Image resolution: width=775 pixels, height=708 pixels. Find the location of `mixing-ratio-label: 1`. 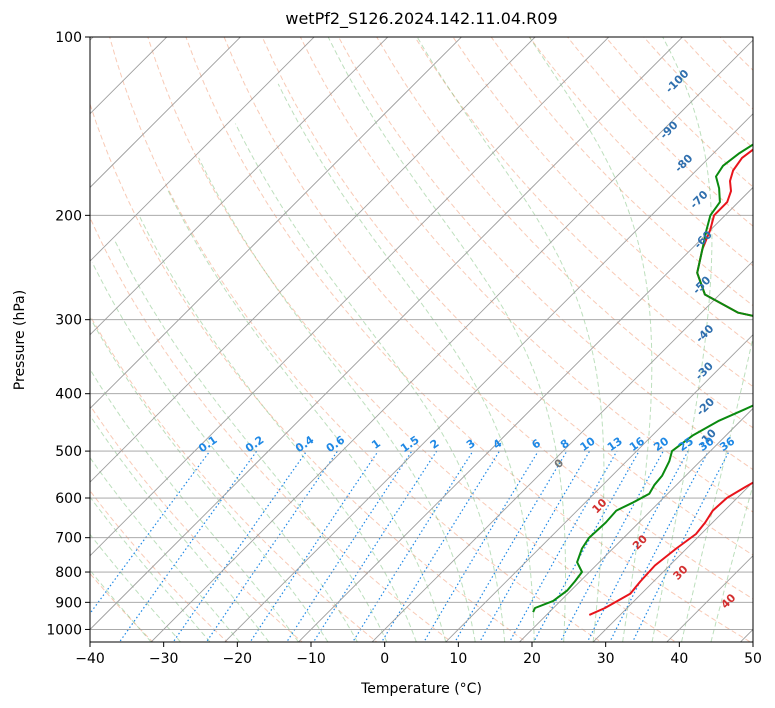

mixing-ratio-label: 1 is located at coordinates (376, 444).